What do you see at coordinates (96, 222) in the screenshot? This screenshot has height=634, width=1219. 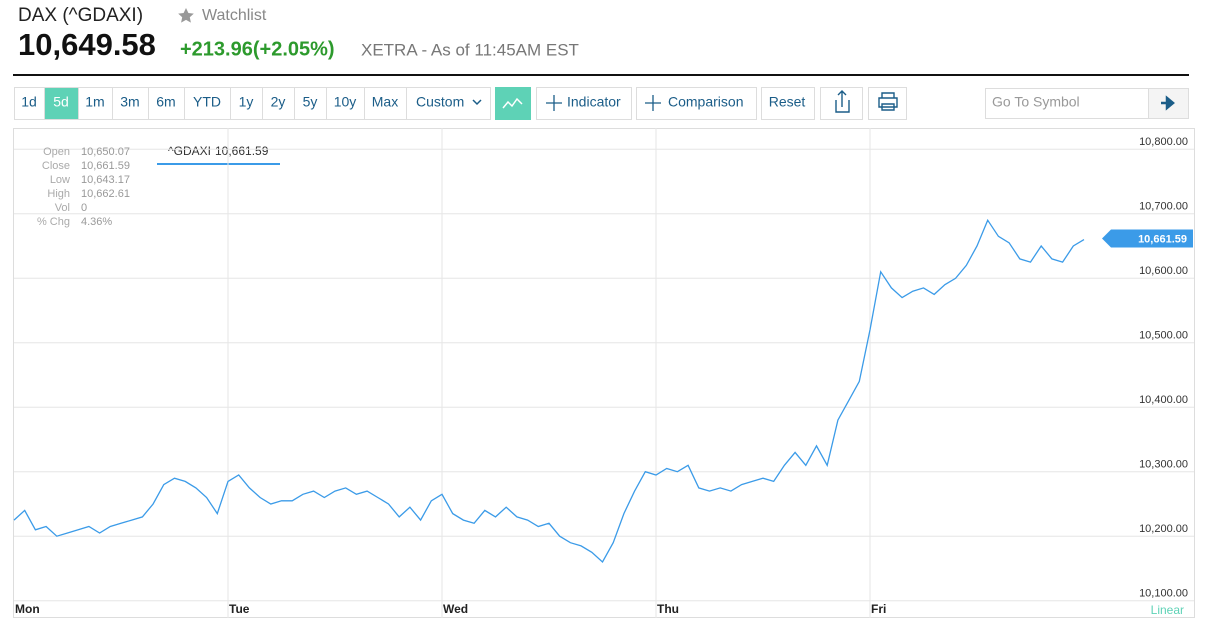 I see `info-value: 4.36%` at bounding box center [96, 222].